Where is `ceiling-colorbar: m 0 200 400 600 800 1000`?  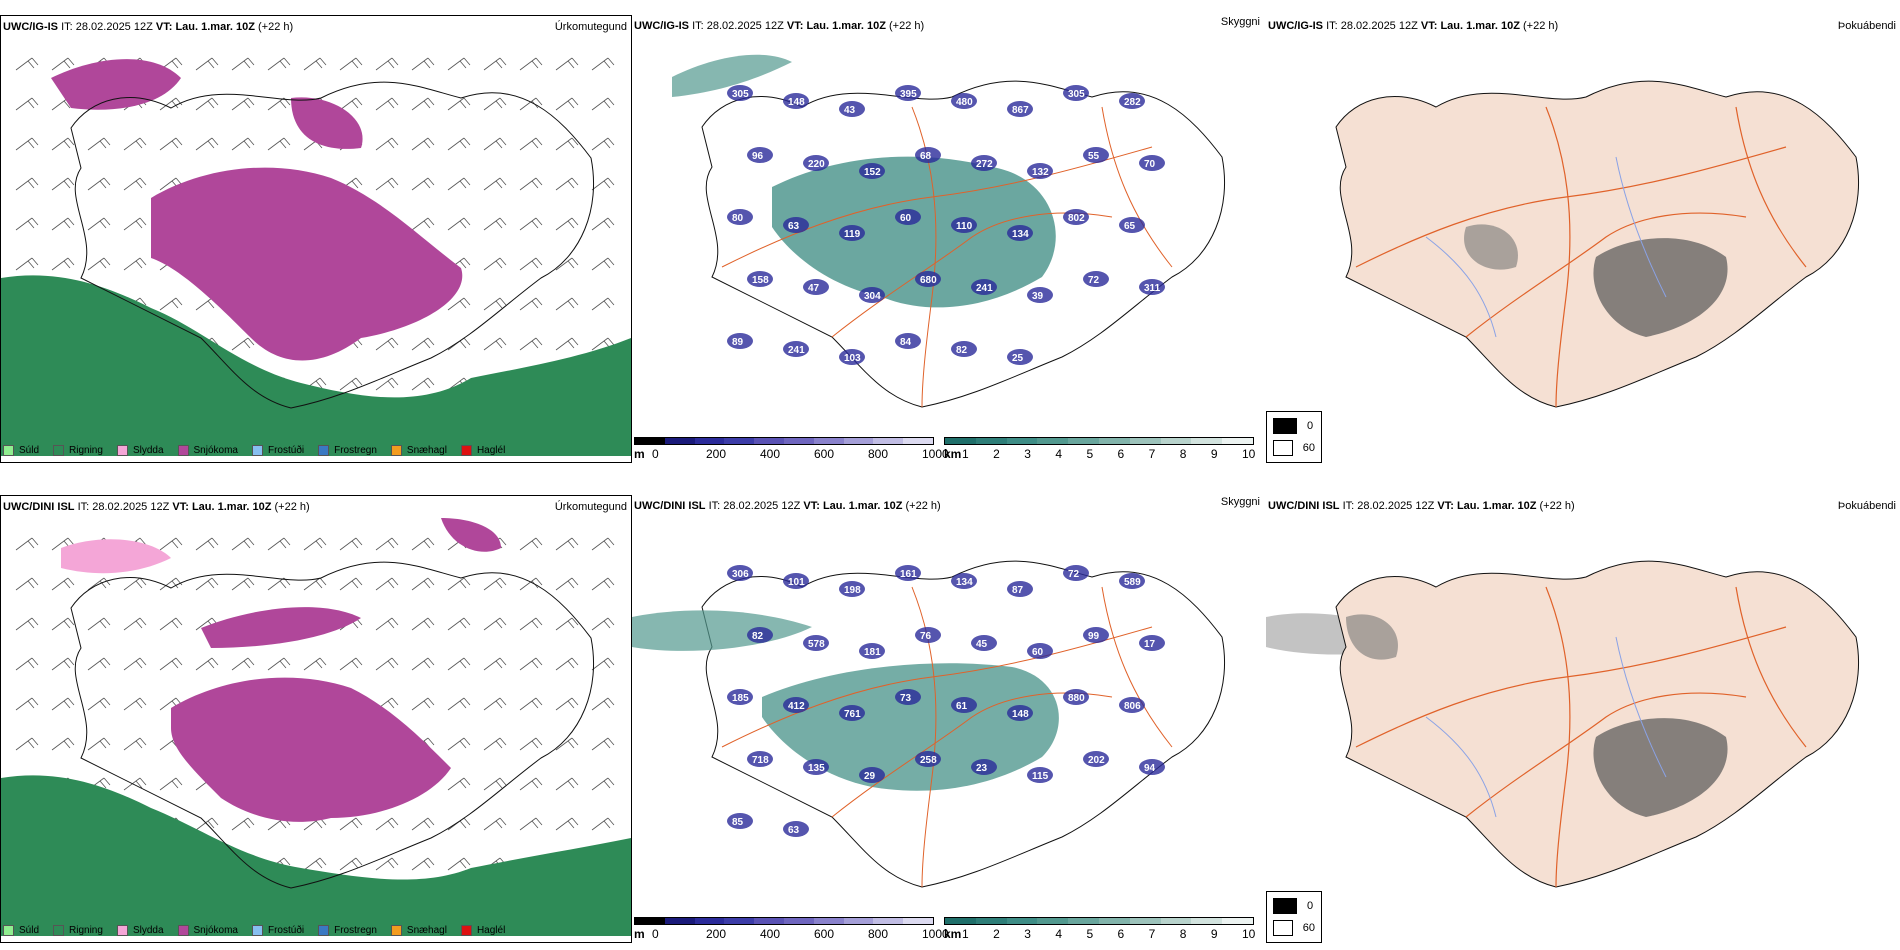
ceiling-colorbar: m 0 200 400 600 800 1000 is located at coordinates (791, 449).